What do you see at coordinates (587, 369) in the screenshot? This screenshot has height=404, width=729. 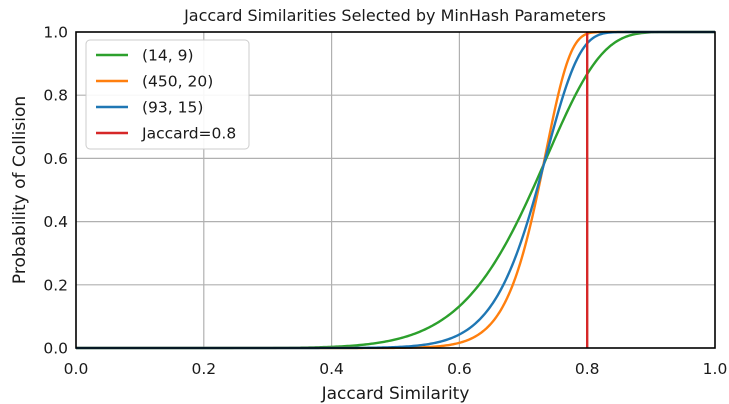 I see `x-tick-label: 0.8` at bounding box center [587, 369].